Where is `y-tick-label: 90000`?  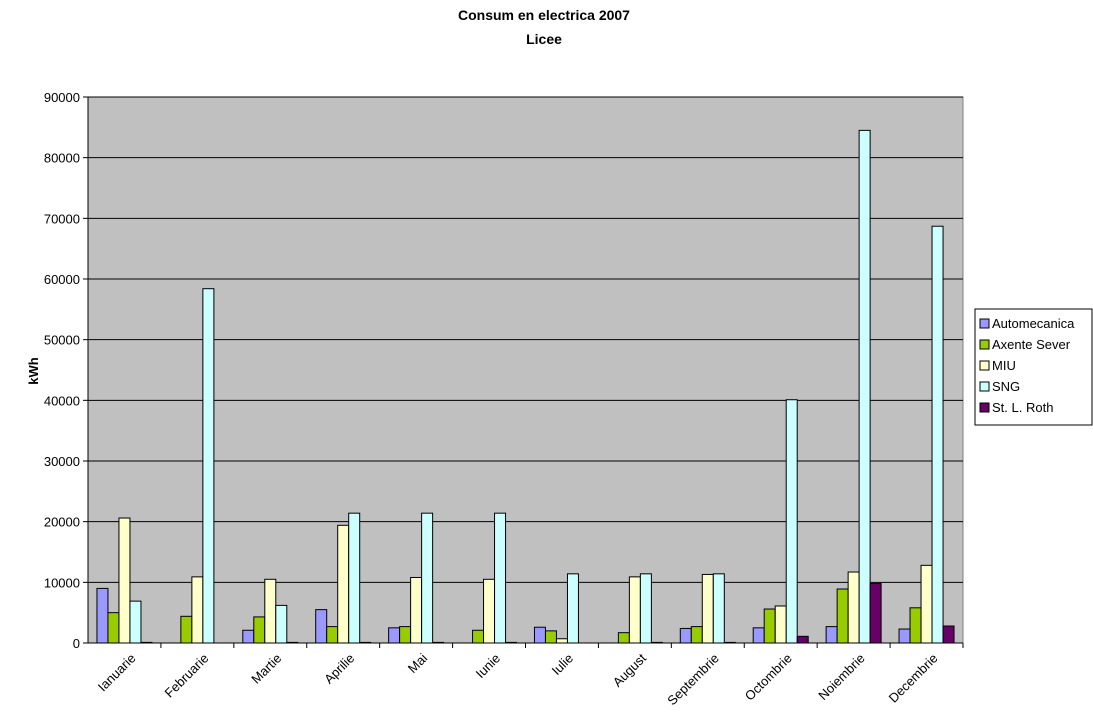
y-tick-label: 90000 is located at coordinates (62, 97).